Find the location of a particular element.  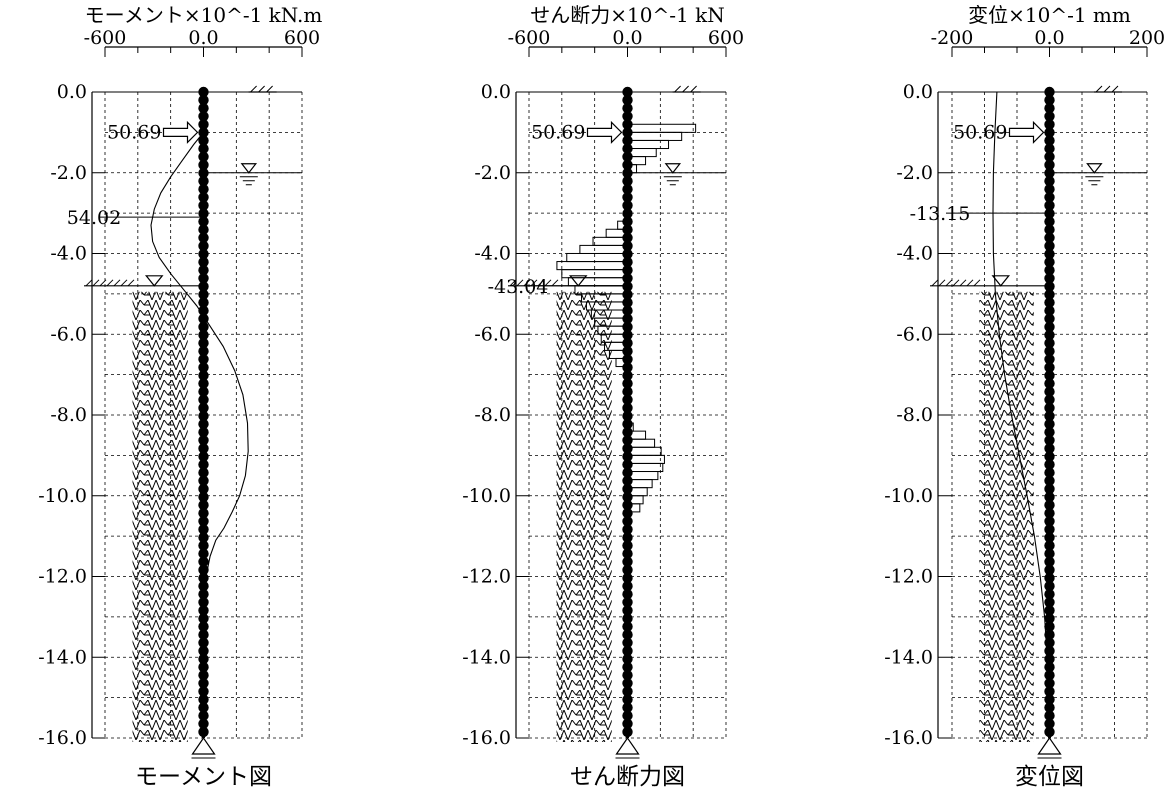

x-tick-label: -600 is located at coordinates (105, 38).